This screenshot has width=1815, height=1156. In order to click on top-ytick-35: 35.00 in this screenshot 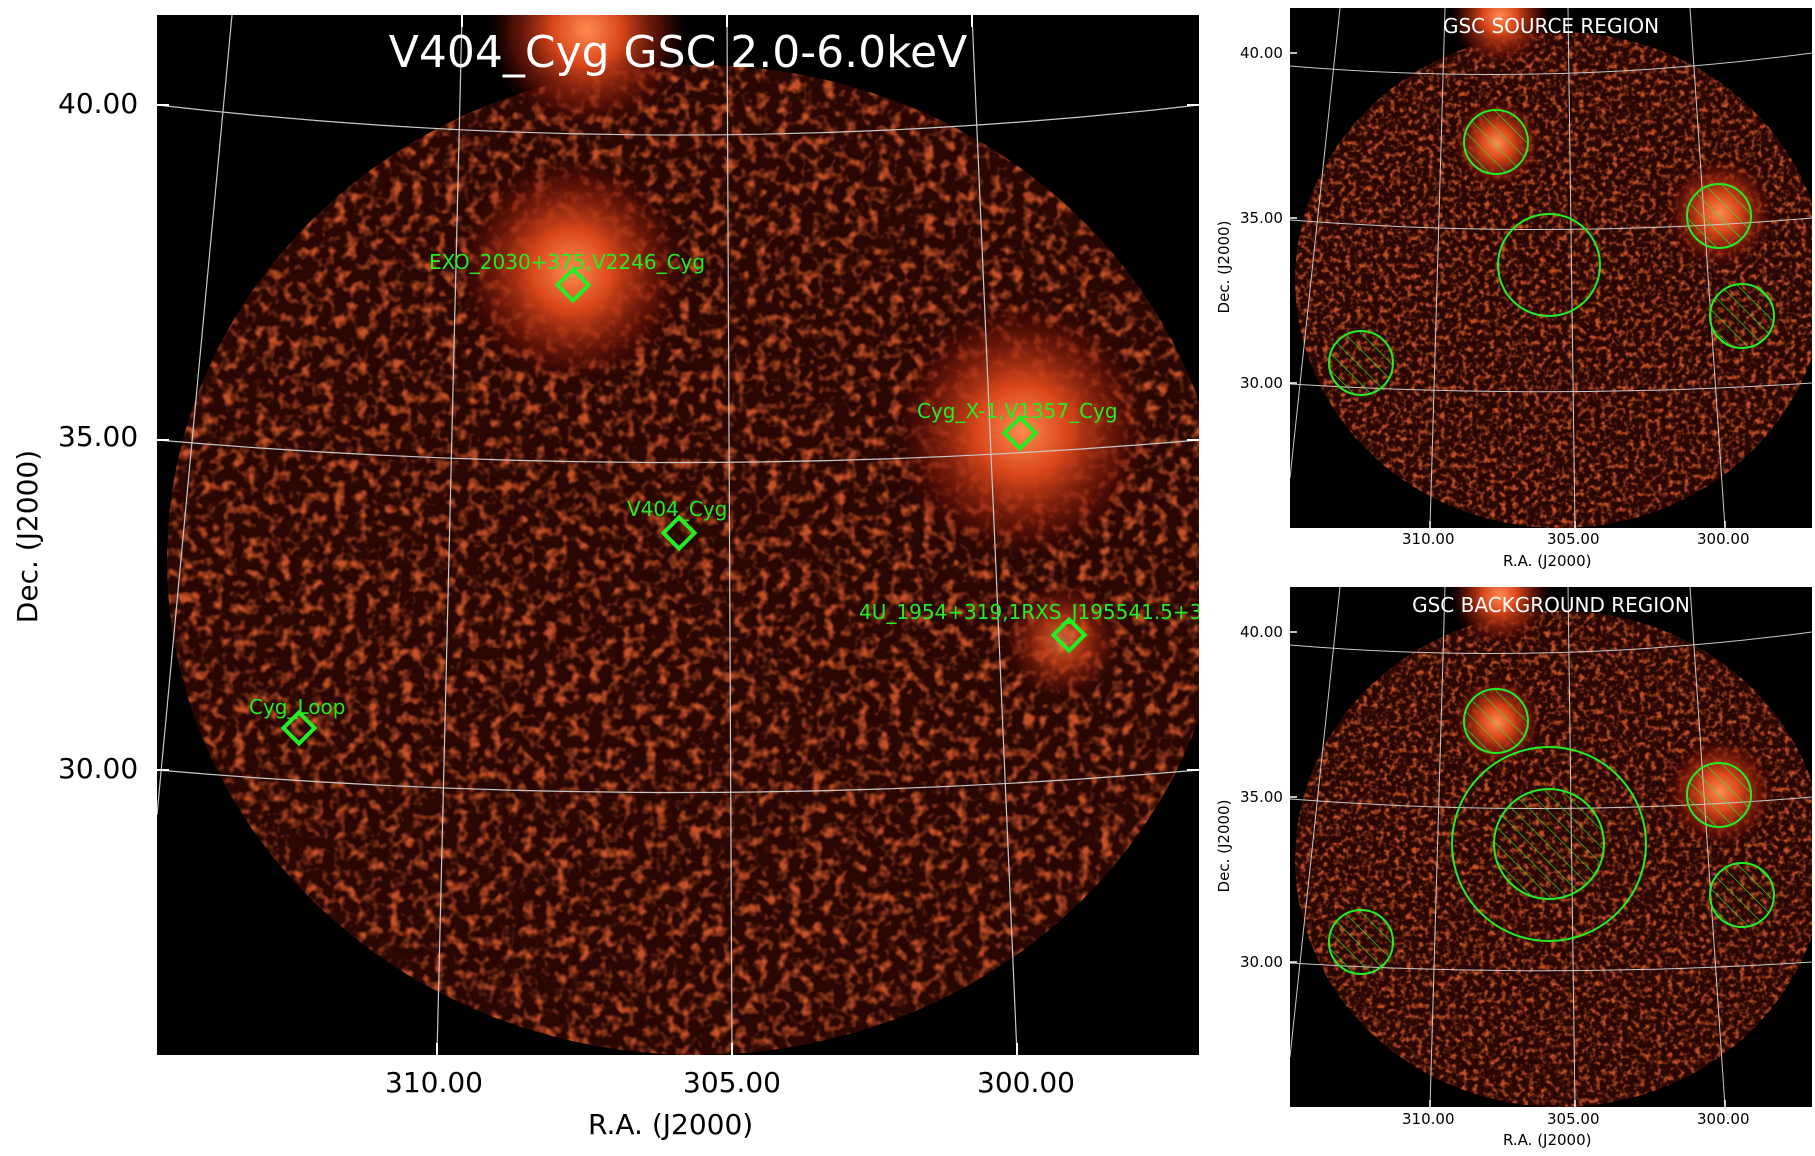, I will do `click(1261, 218)`.